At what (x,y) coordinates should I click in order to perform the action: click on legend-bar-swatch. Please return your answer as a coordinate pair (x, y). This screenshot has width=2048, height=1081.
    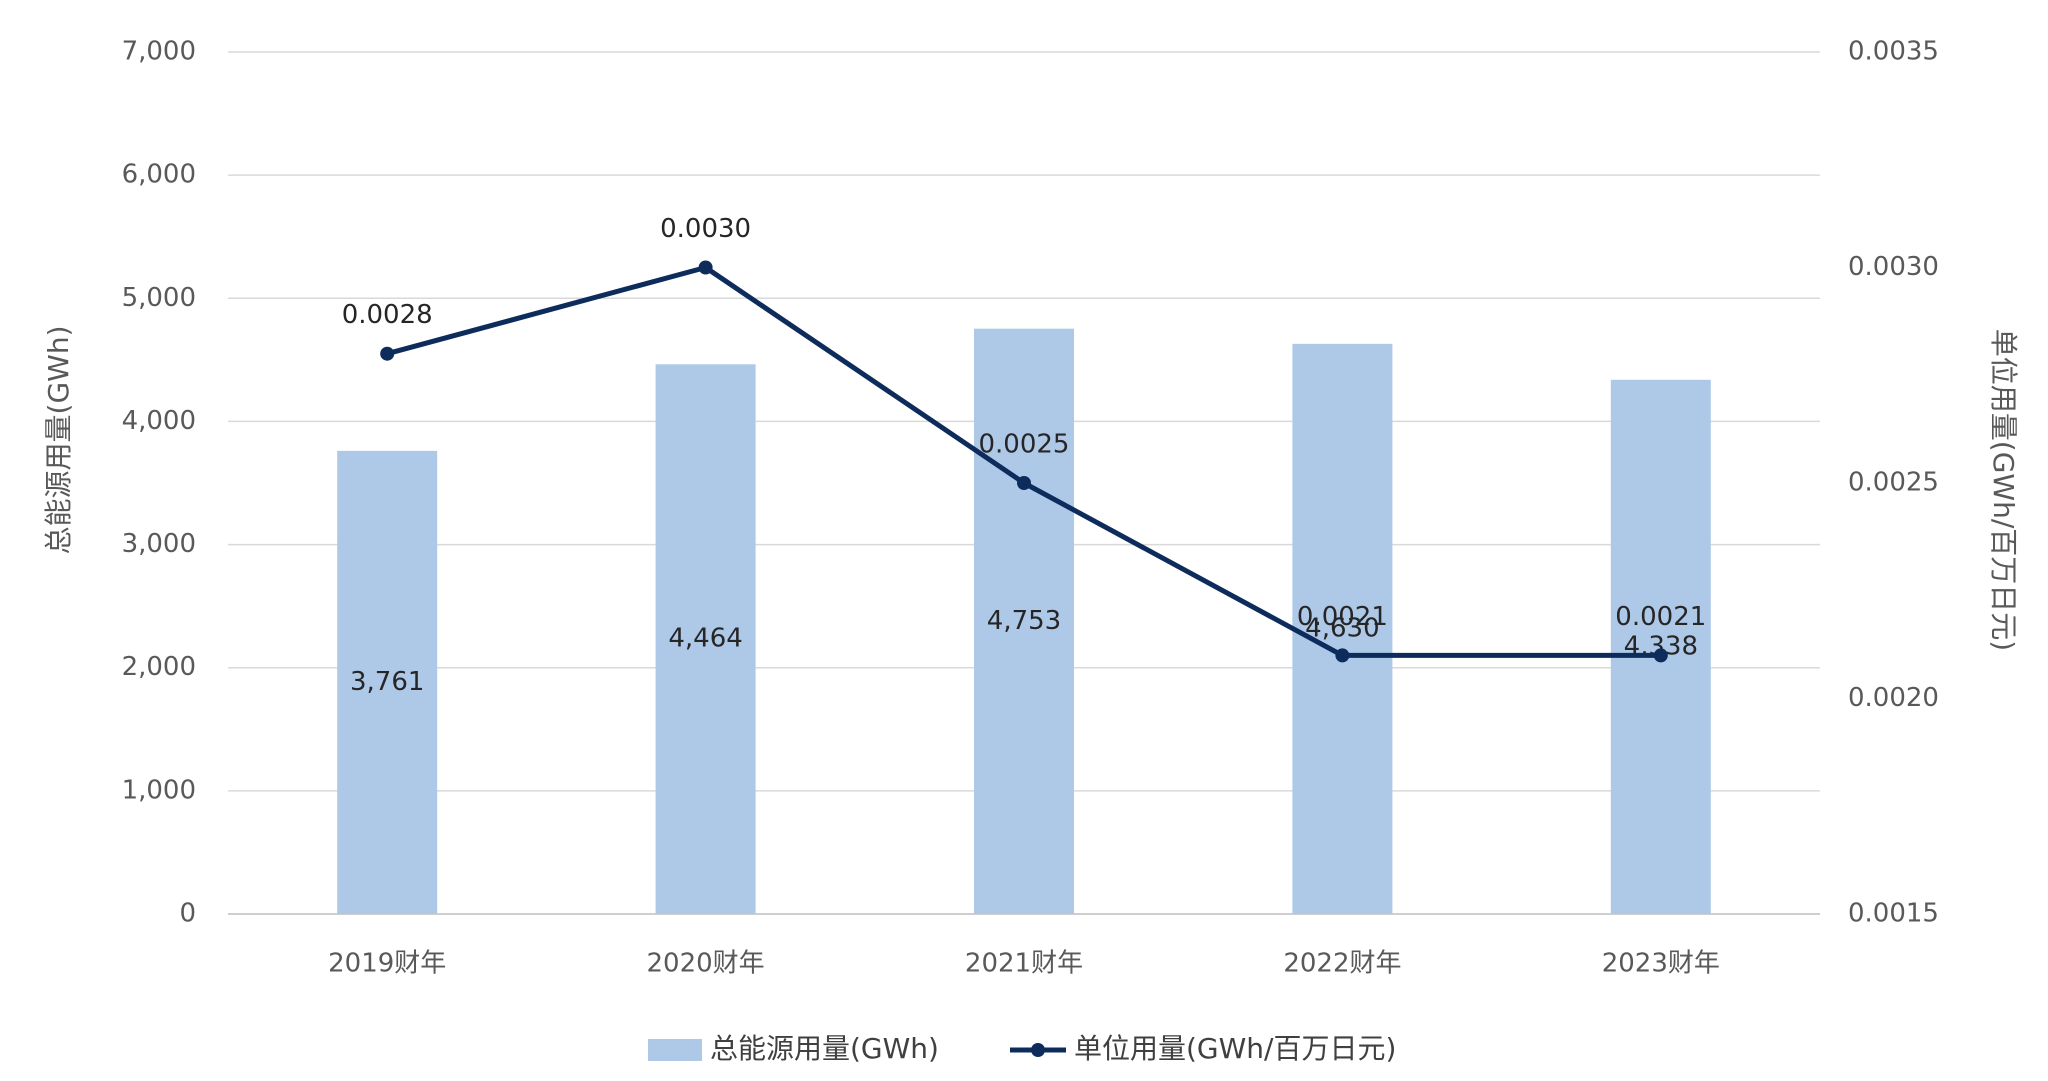
    Looking at the image, I should click on (675, 1050).